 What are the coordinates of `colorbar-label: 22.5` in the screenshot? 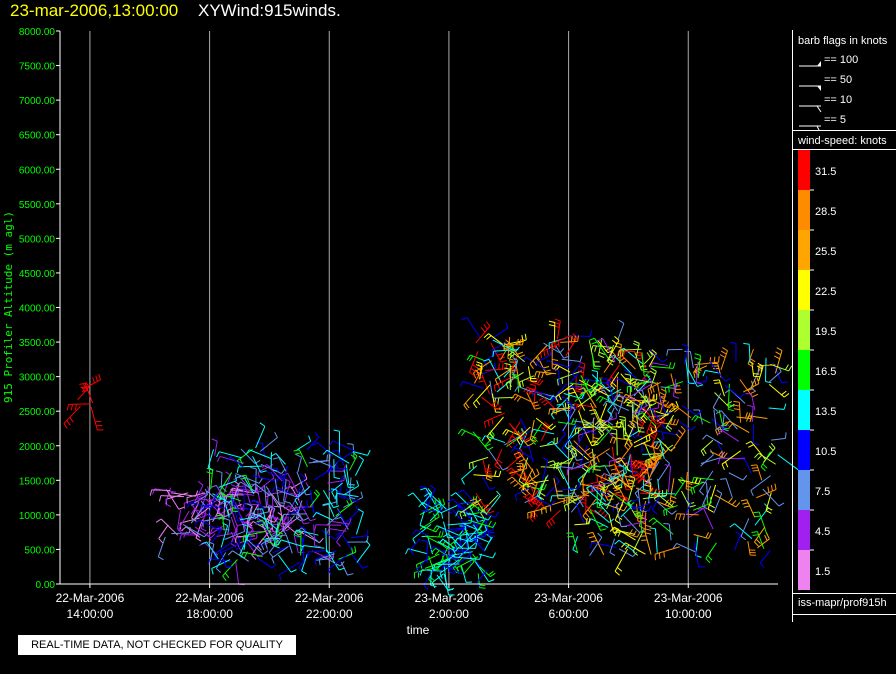 It's located at (825, 292).